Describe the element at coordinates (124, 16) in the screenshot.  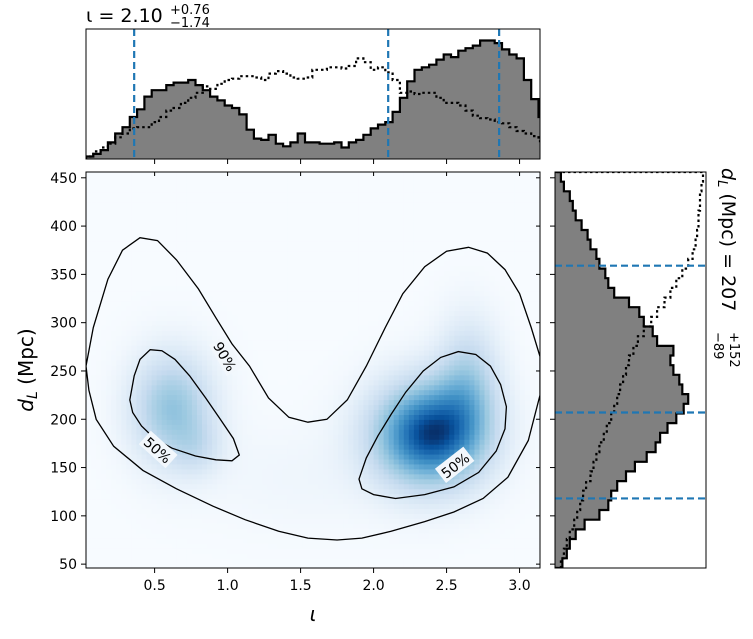
I see `top-title: ι = 2.10` at that location.